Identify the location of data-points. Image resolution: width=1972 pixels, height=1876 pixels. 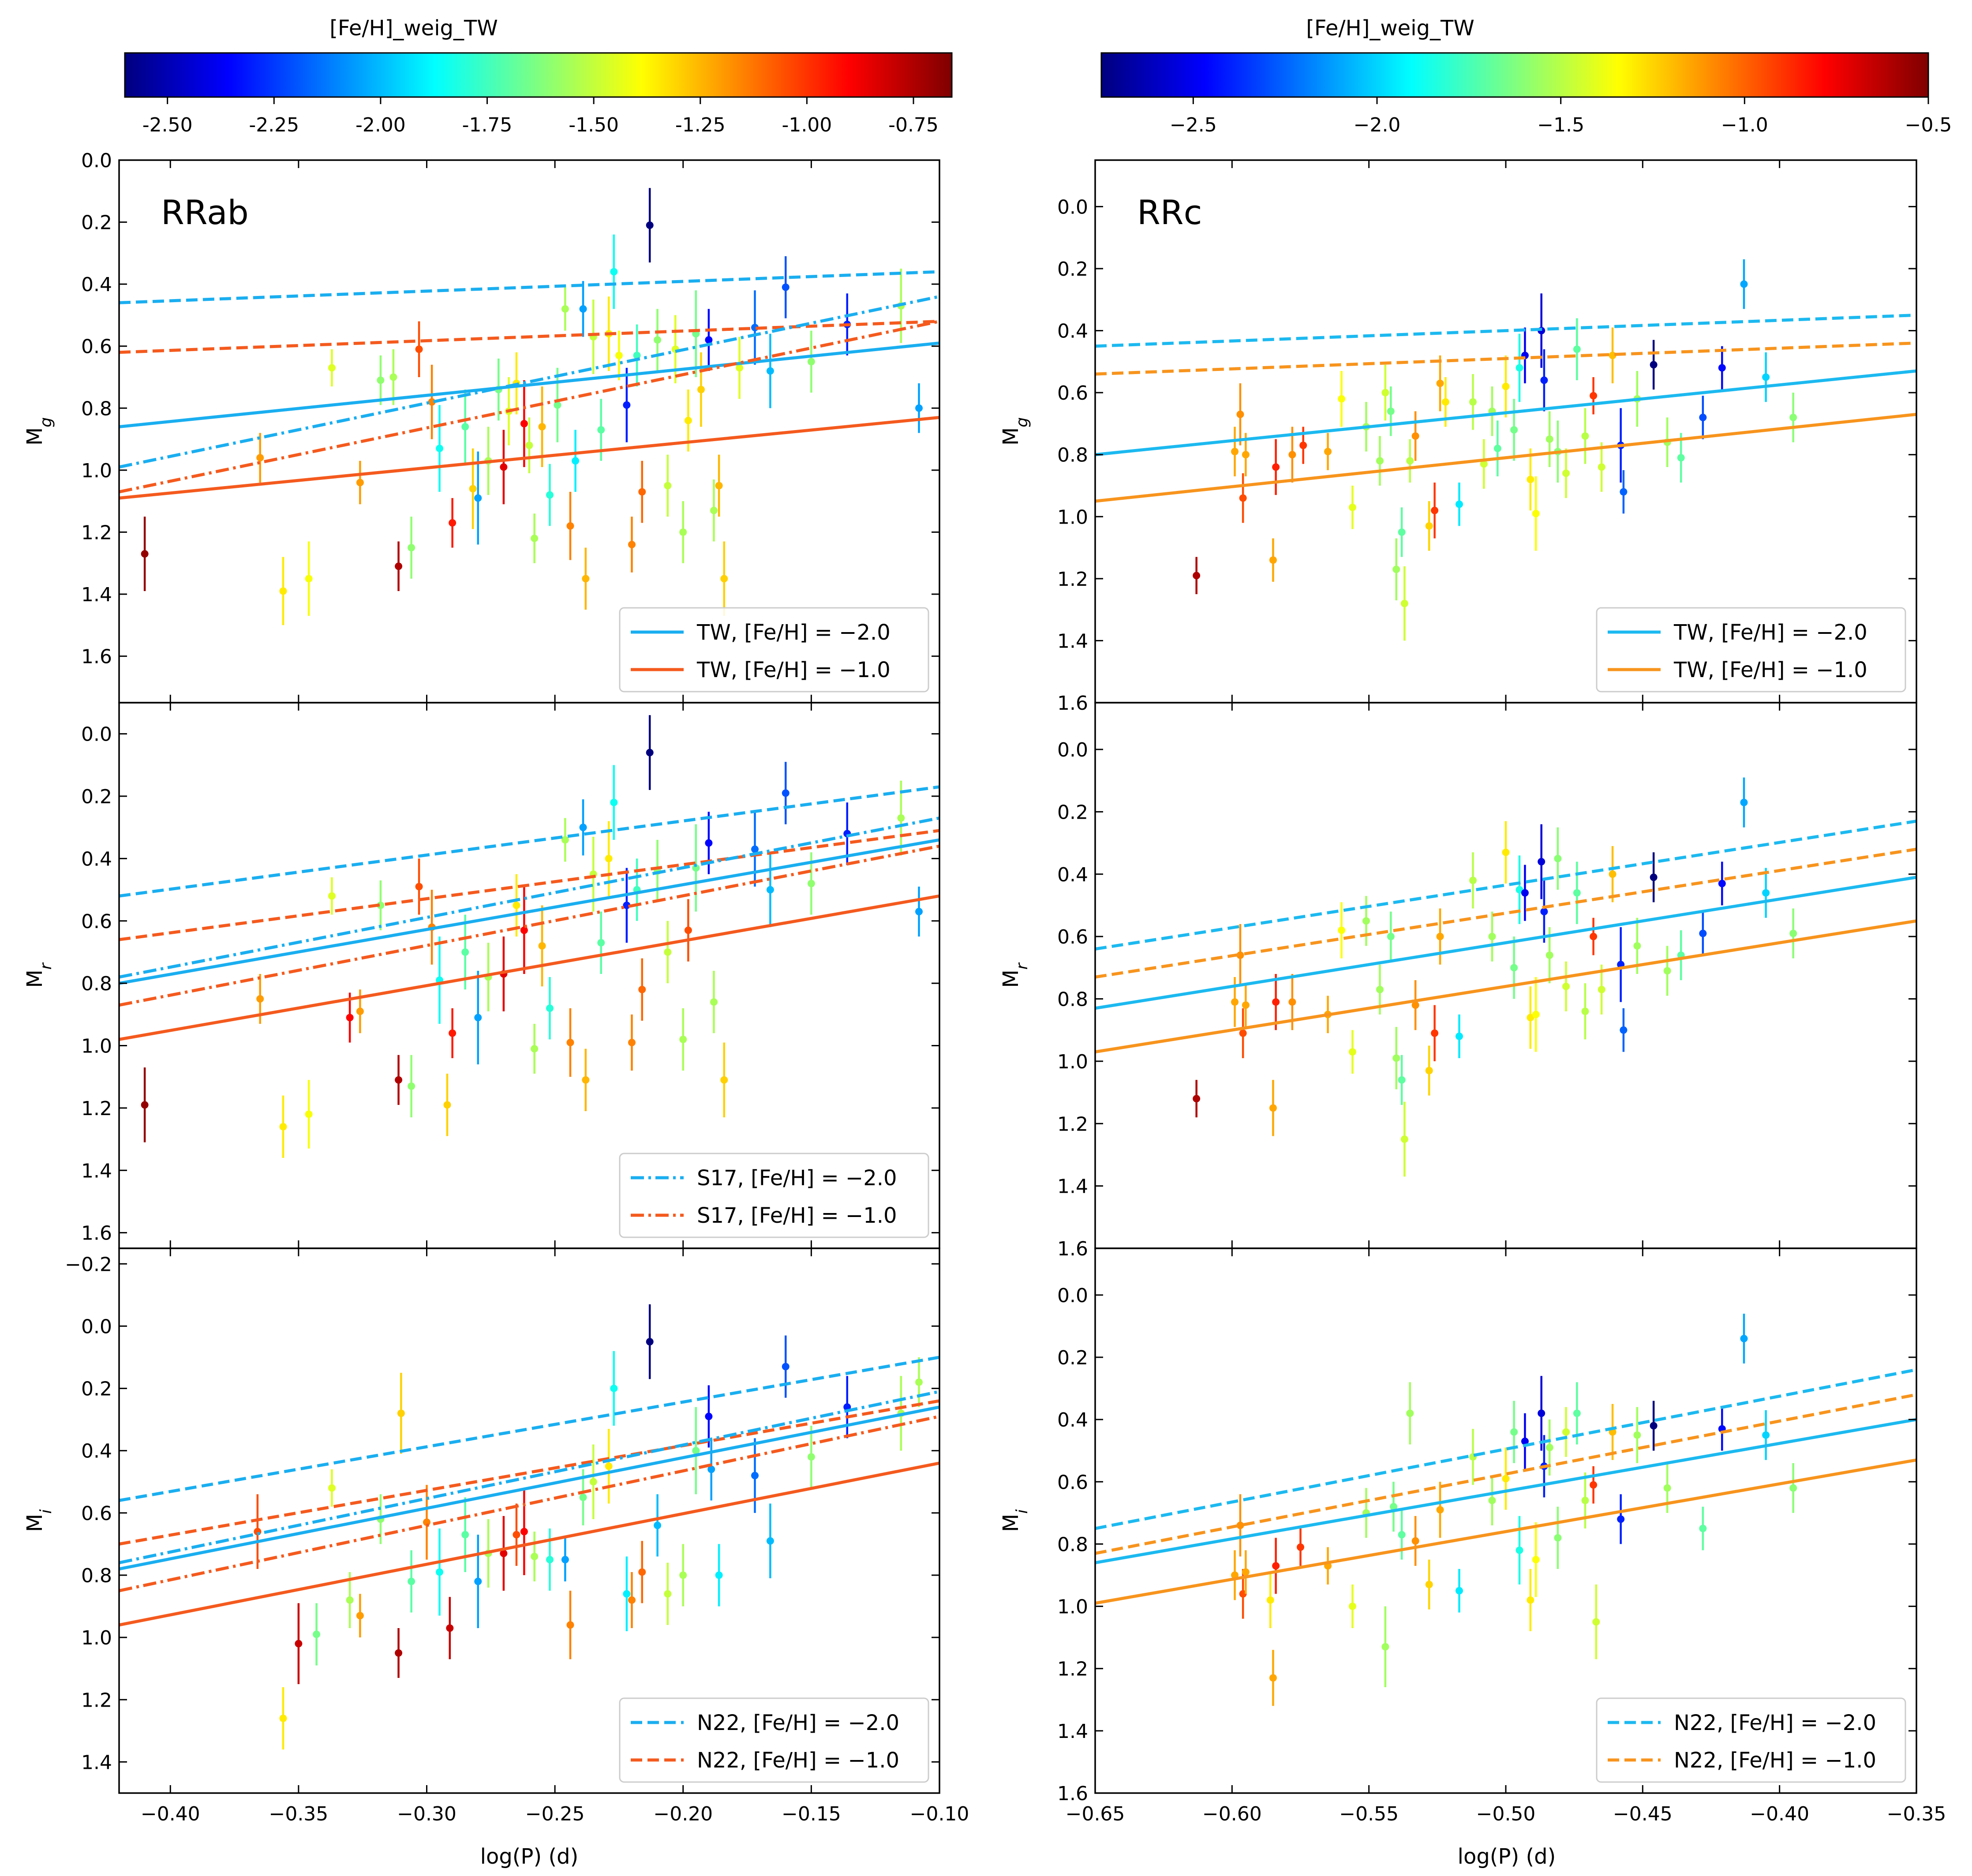
(1514, 1510).